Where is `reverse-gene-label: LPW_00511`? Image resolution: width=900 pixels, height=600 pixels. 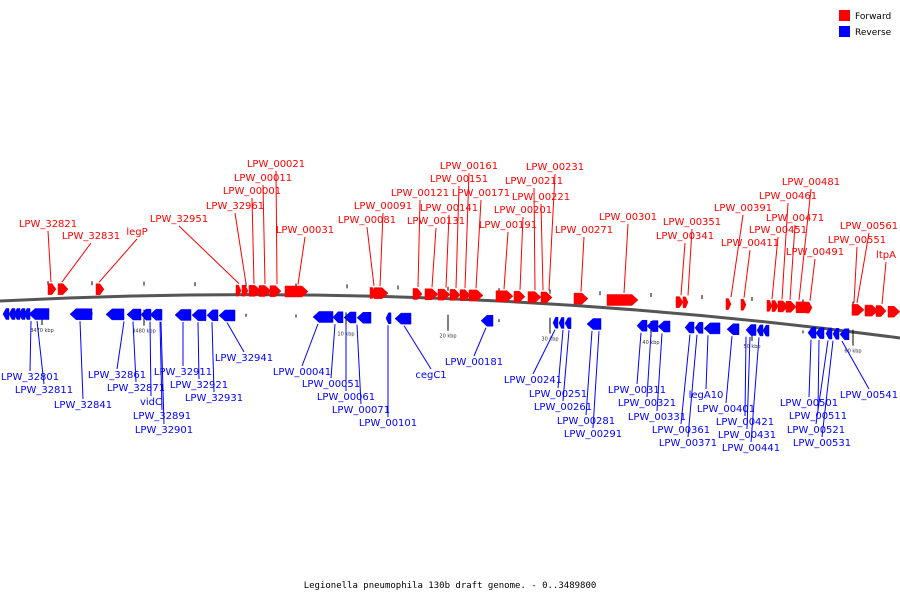
reverse-gene-label: LPW_00511 is located at coordinates (818, 416).